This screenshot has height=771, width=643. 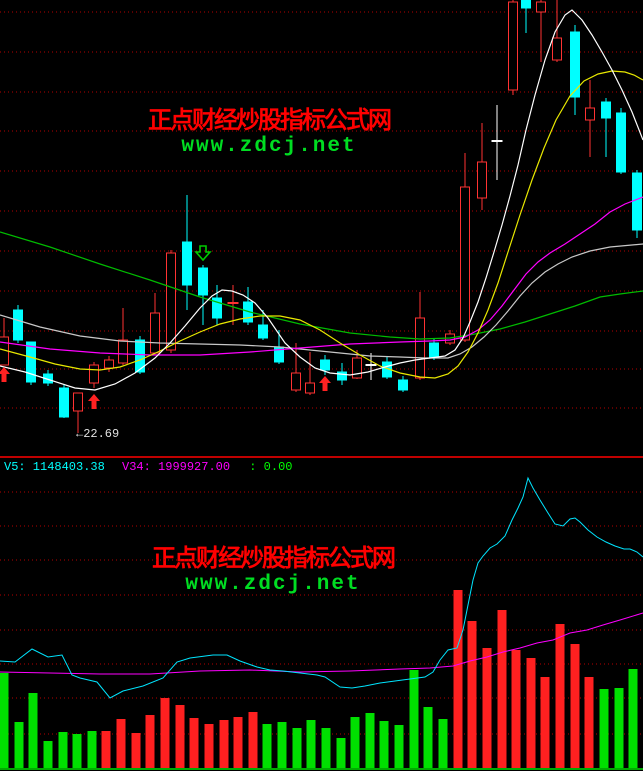 I want to click on indicator-v34-value: V34: 1999927.00, so click(x=176, y=467).